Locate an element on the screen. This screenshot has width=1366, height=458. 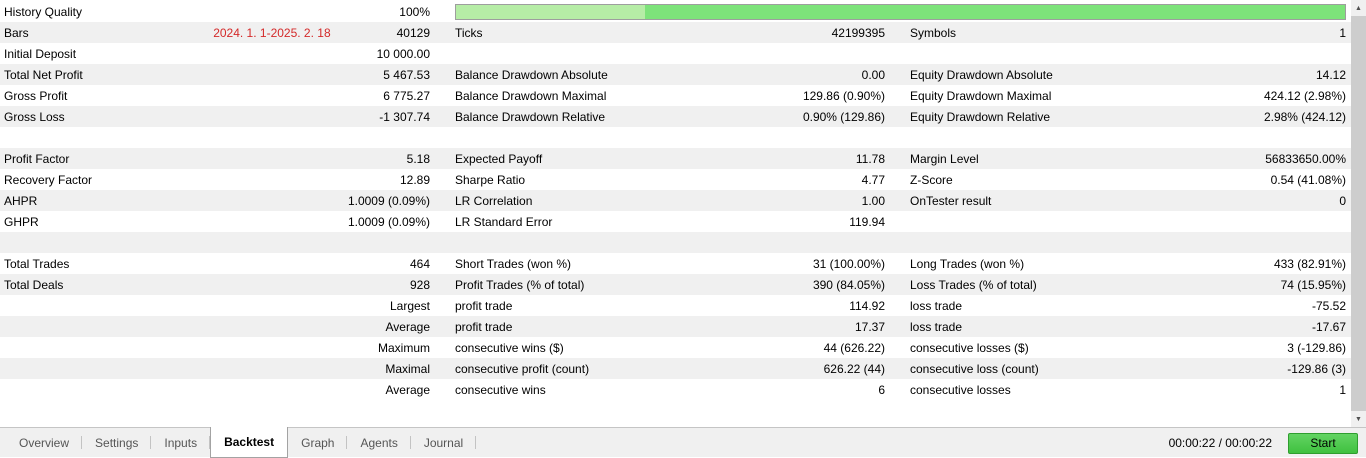
stat-label: Total Net Profit is located at coordinates (43, 75).